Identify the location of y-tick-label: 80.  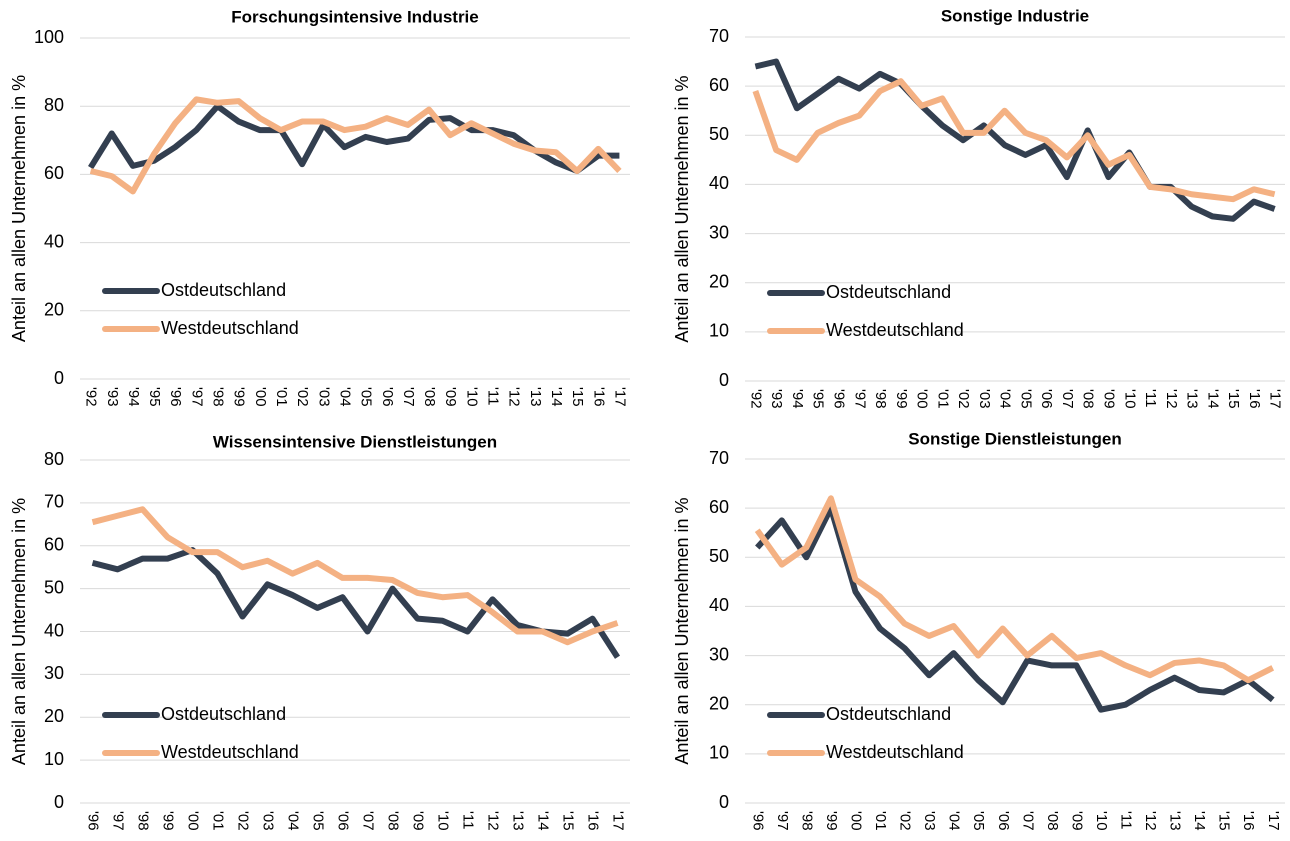
(54, 459).